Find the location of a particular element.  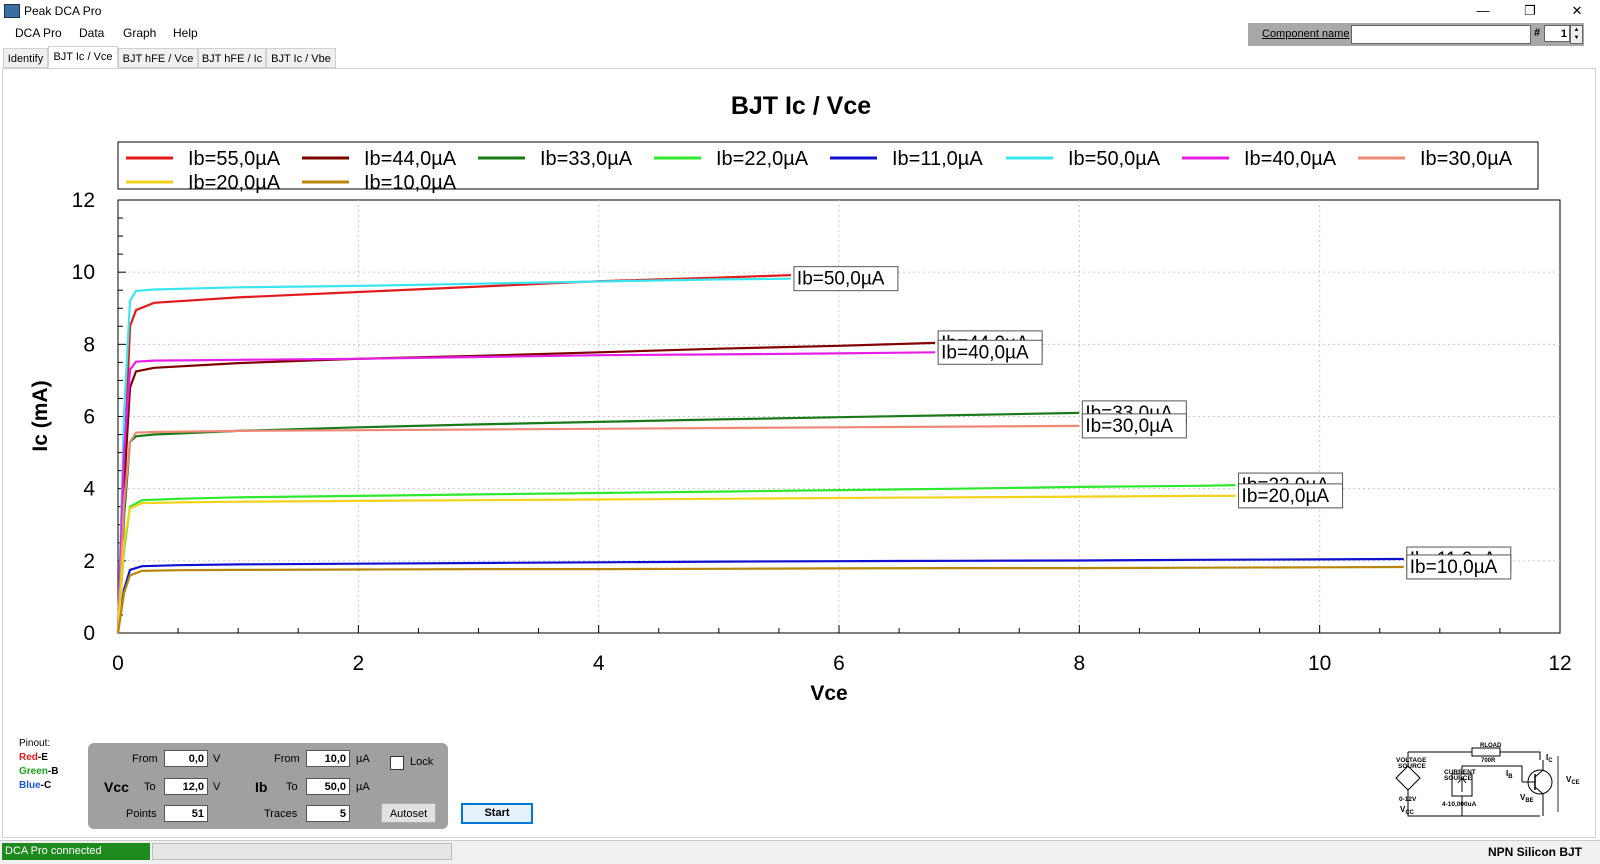

ib-label: Ib is located at coordinates (261, 787).